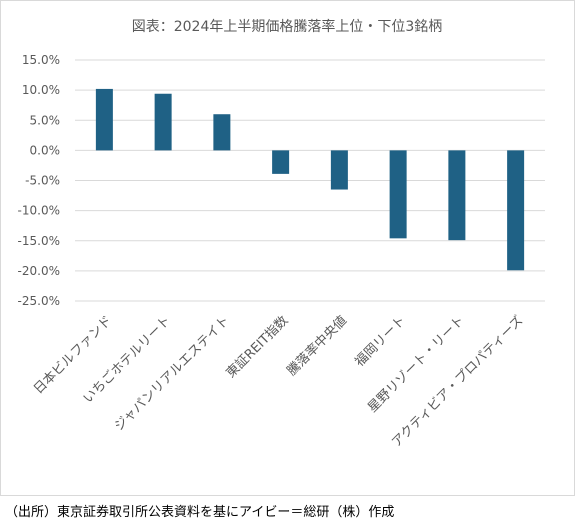  Describe the element at coordinates (257, 347) in the screenshot. I see `x-tick-label: 東証REIT指数` at that location.